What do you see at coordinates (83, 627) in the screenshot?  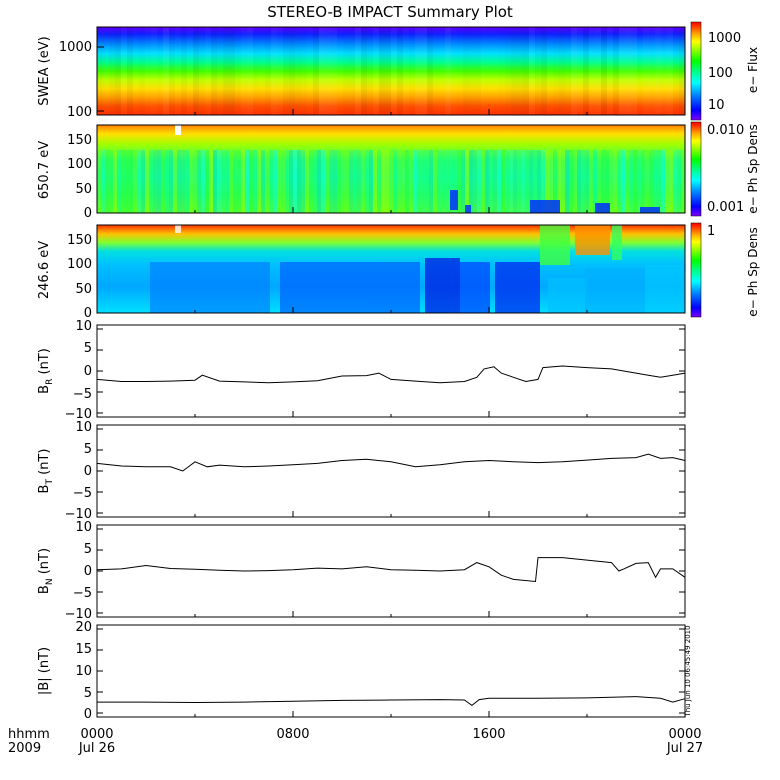 I see `bmag-ytick-label: 20` at bounding box center [83, 627].